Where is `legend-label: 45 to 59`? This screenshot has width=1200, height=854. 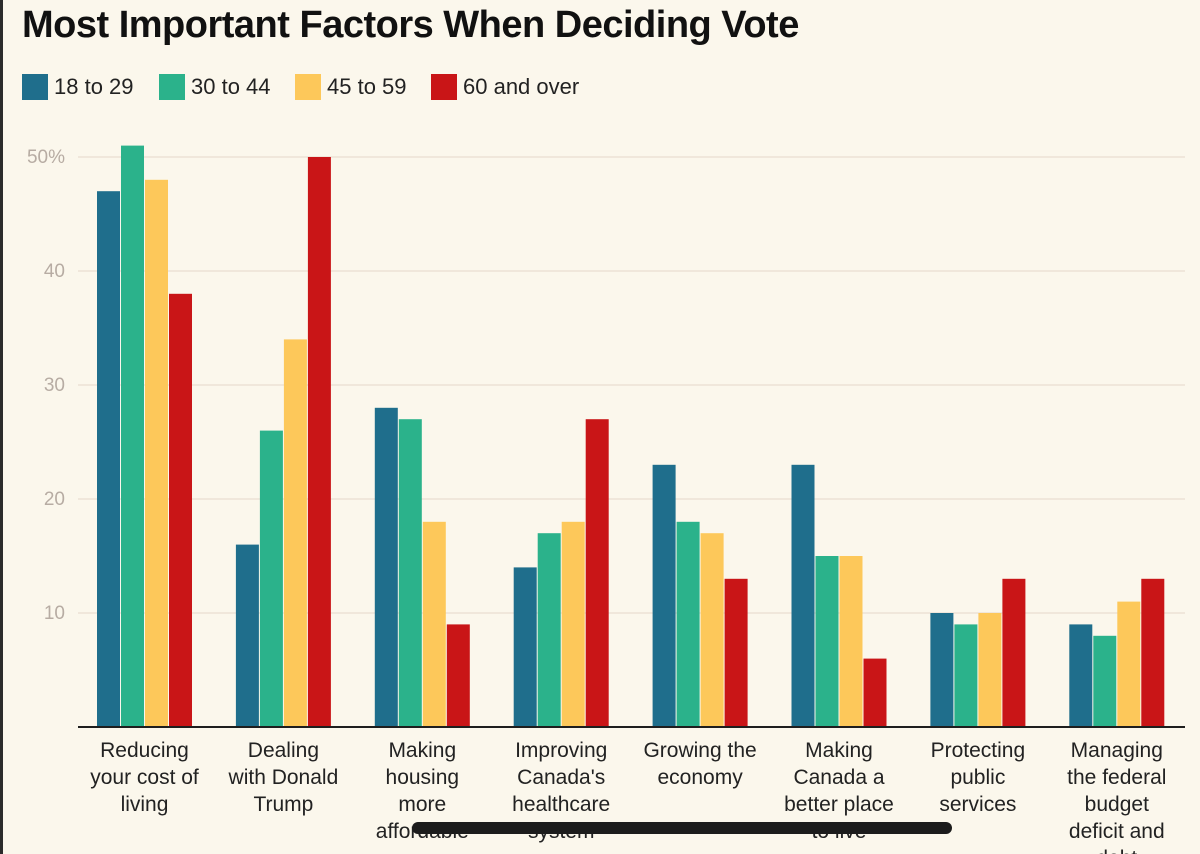 legend-label: 45 to 59 is located at coordinates (367, 86).